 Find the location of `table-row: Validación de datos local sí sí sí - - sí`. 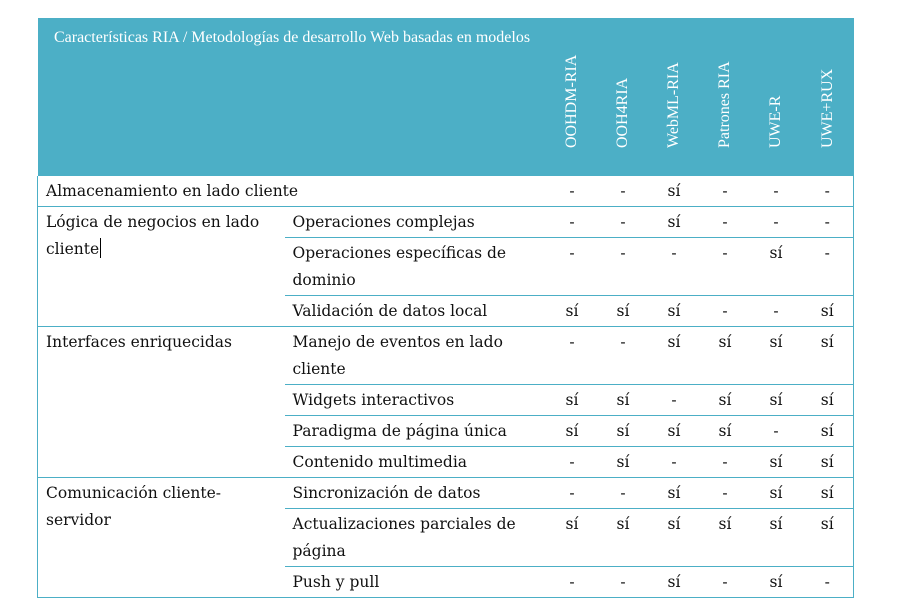

table-row: Validación de datos local sí sí sí - - sí is located at coordinates (446, 311).